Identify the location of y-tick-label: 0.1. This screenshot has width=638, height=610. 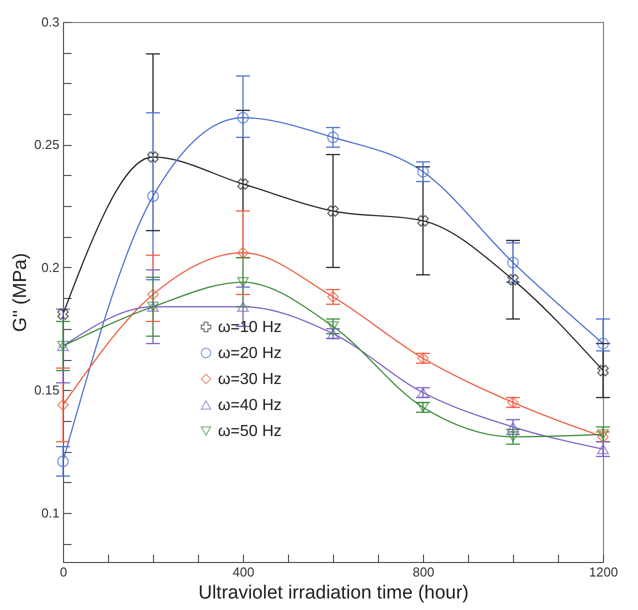
(50, 512).